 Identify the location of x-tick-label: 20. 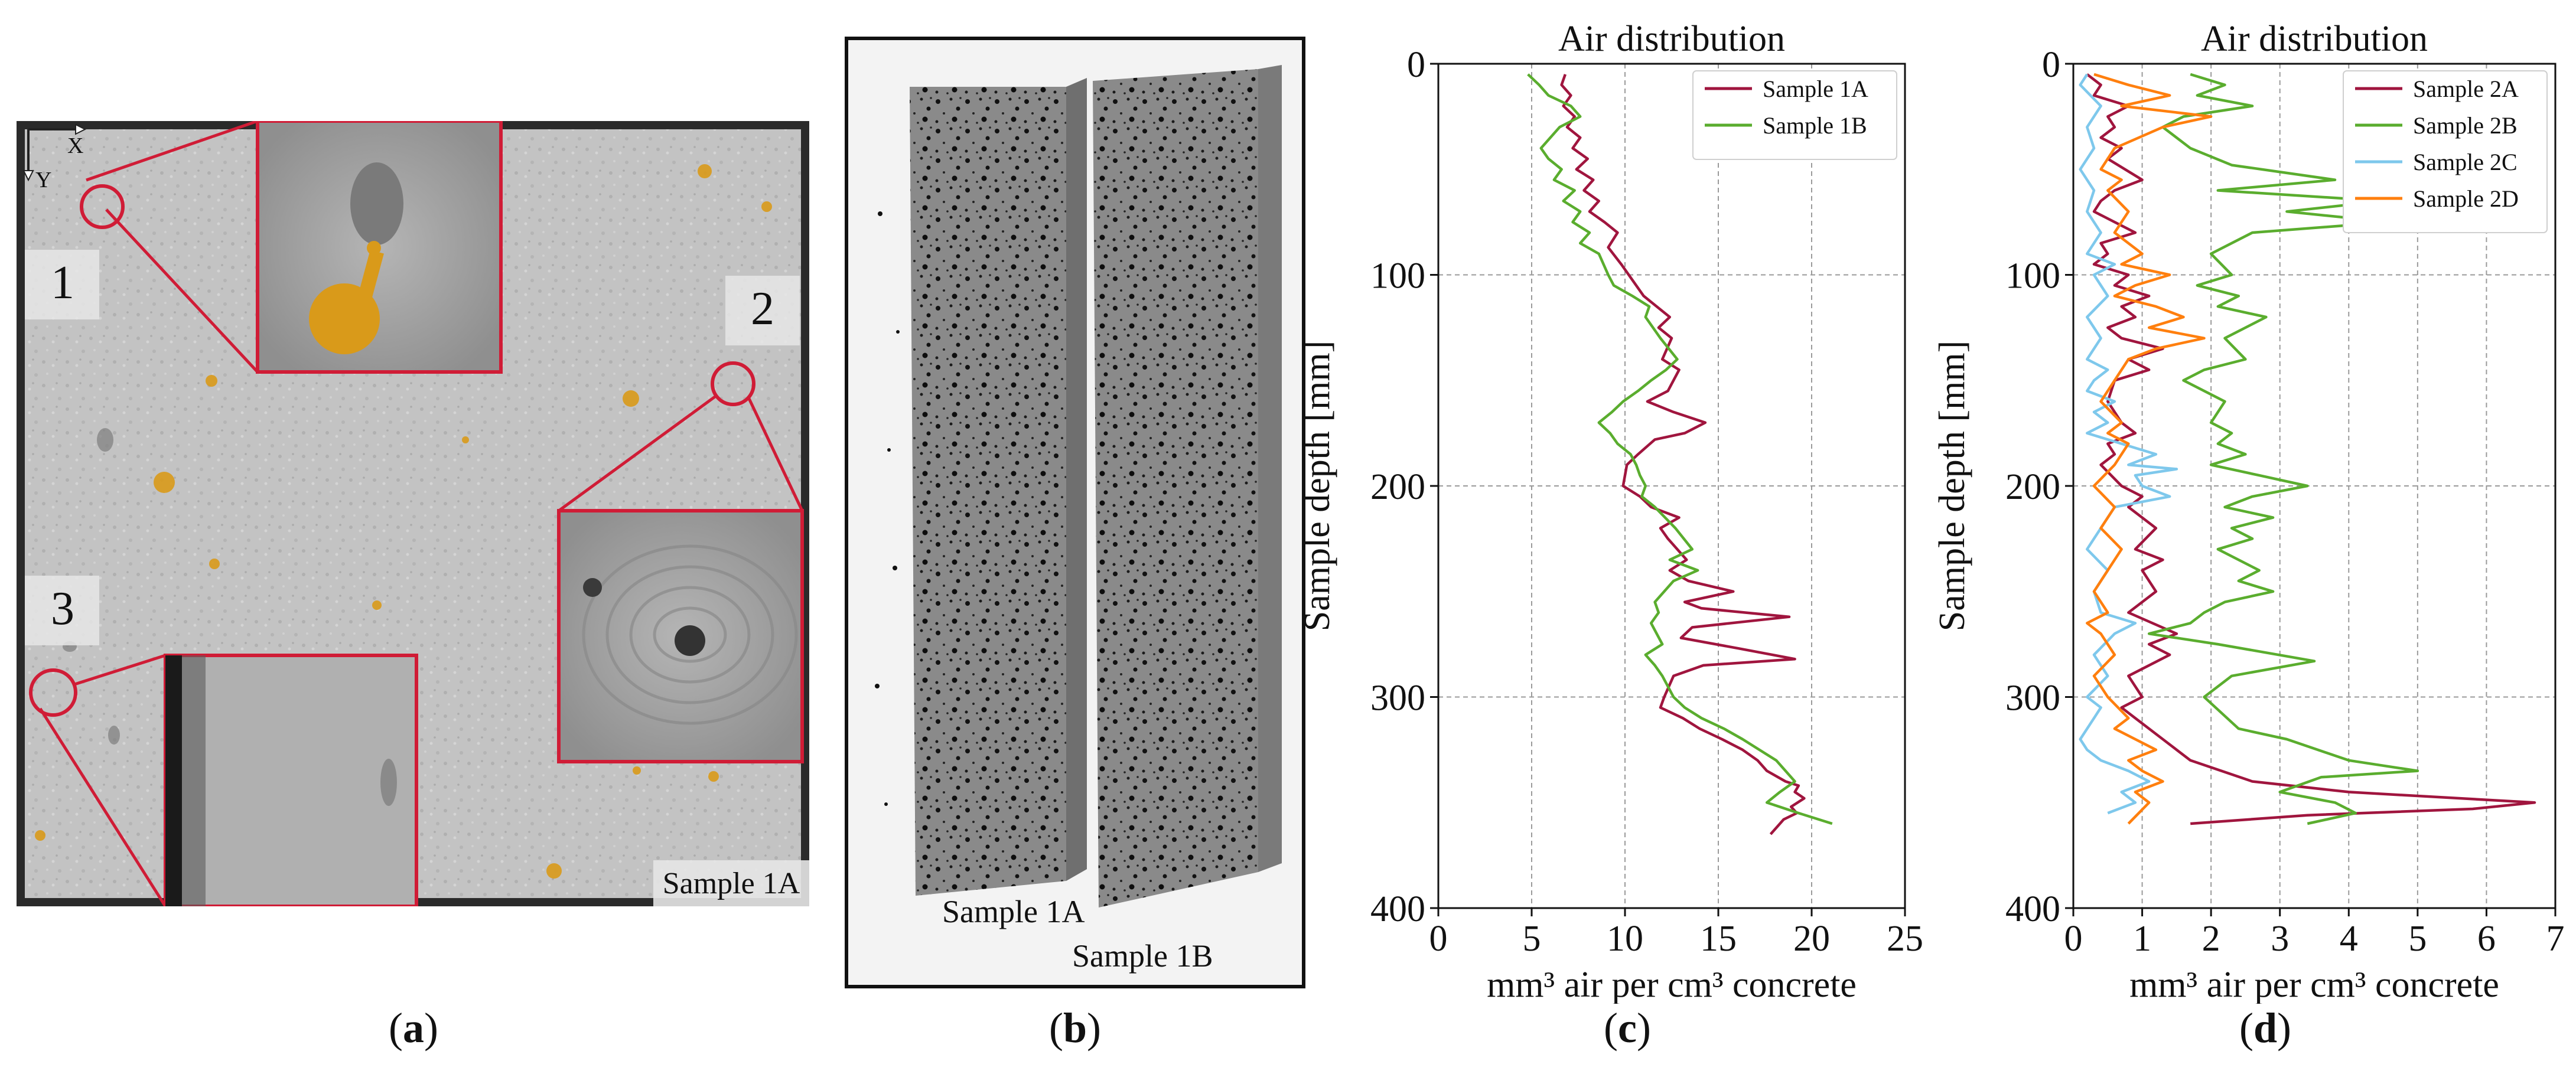
(1811, 939).